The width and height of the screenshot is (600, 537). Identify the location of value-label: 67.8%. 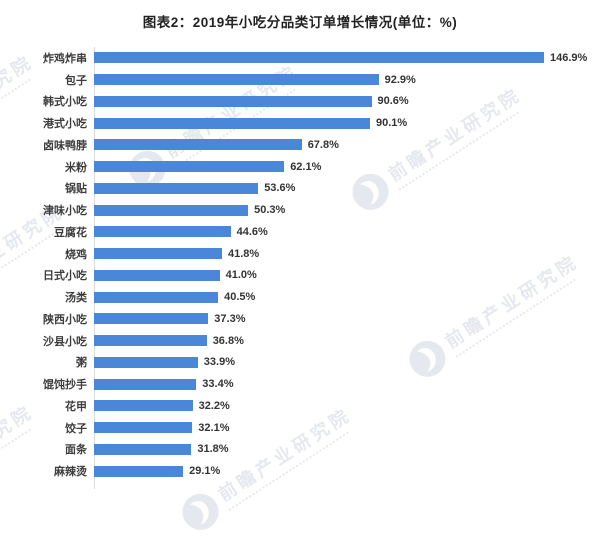
(323, 144).